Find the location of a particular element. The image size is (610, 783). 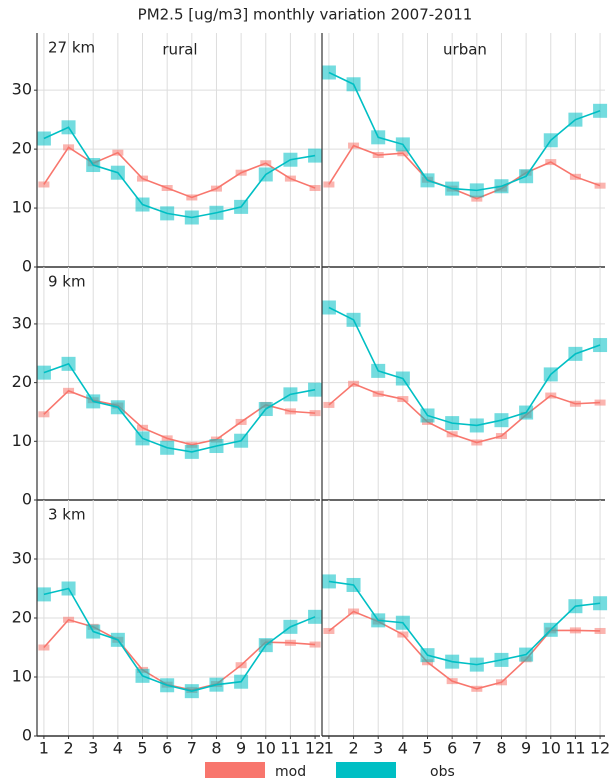

legend-label: mod is located at coordinates (290, 772).